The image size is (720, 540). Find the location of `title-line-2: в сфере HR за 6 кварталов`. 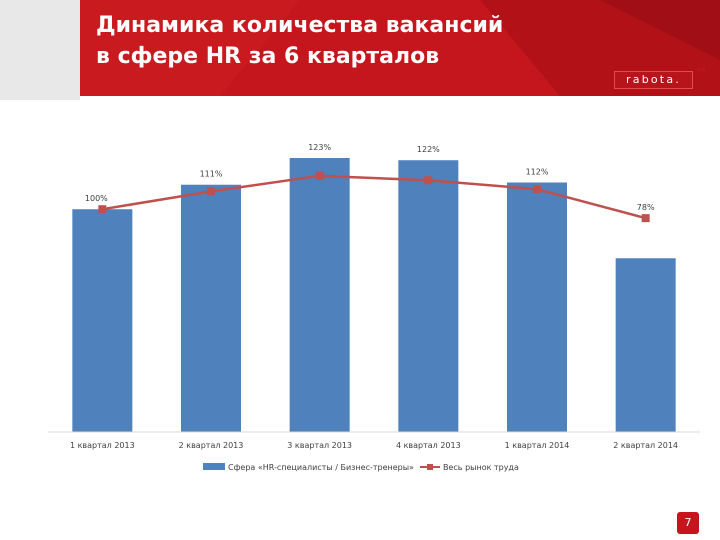

title-line-2: в сфере HR за 6 кварталов is located at coordinates (268, 56).